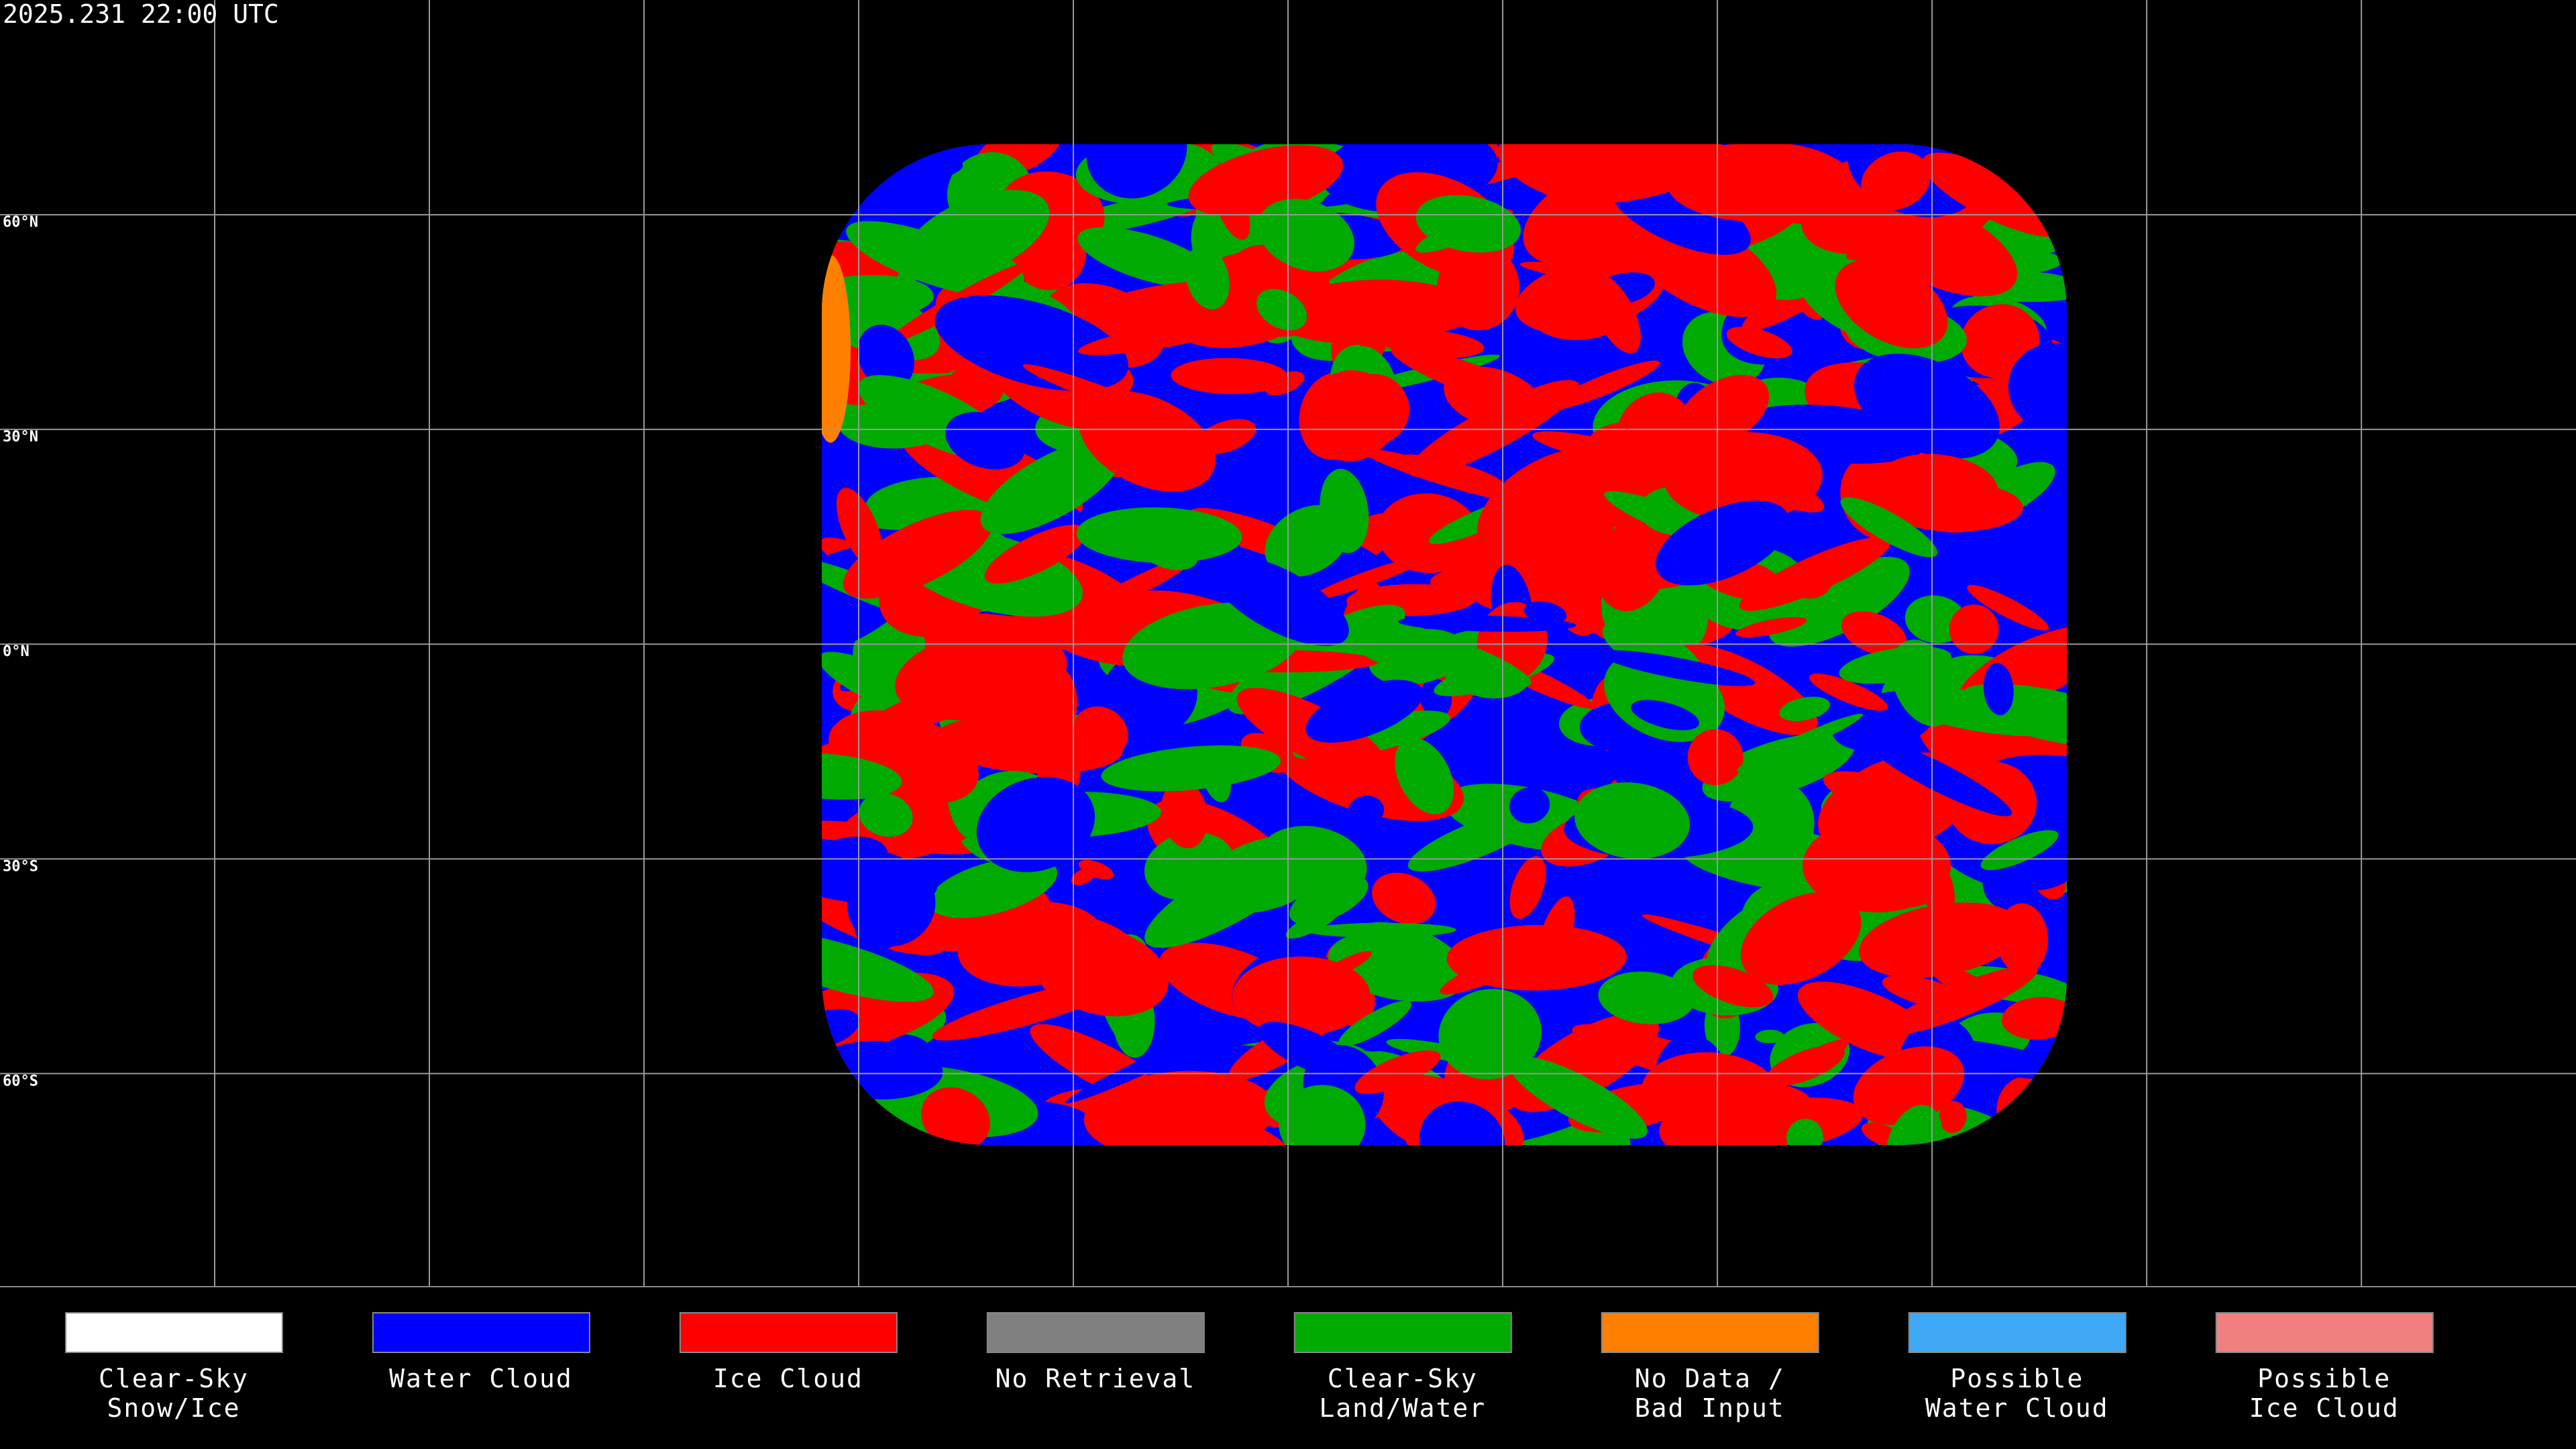  Describe the element at coordinates (836, 349) in the screenshot. I see `no-data-strip` at that location.